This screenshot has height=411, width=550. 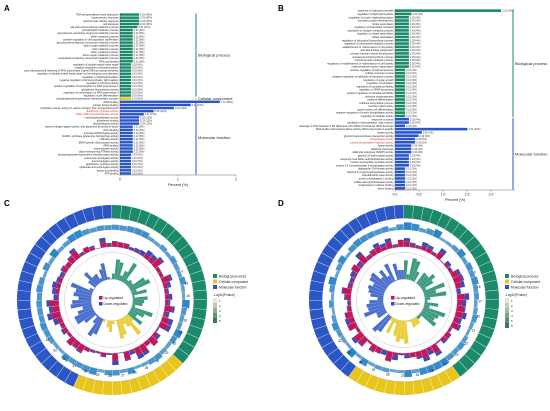 I want to click on data-label: 0.30 (37%), so click(x=144, y=27).